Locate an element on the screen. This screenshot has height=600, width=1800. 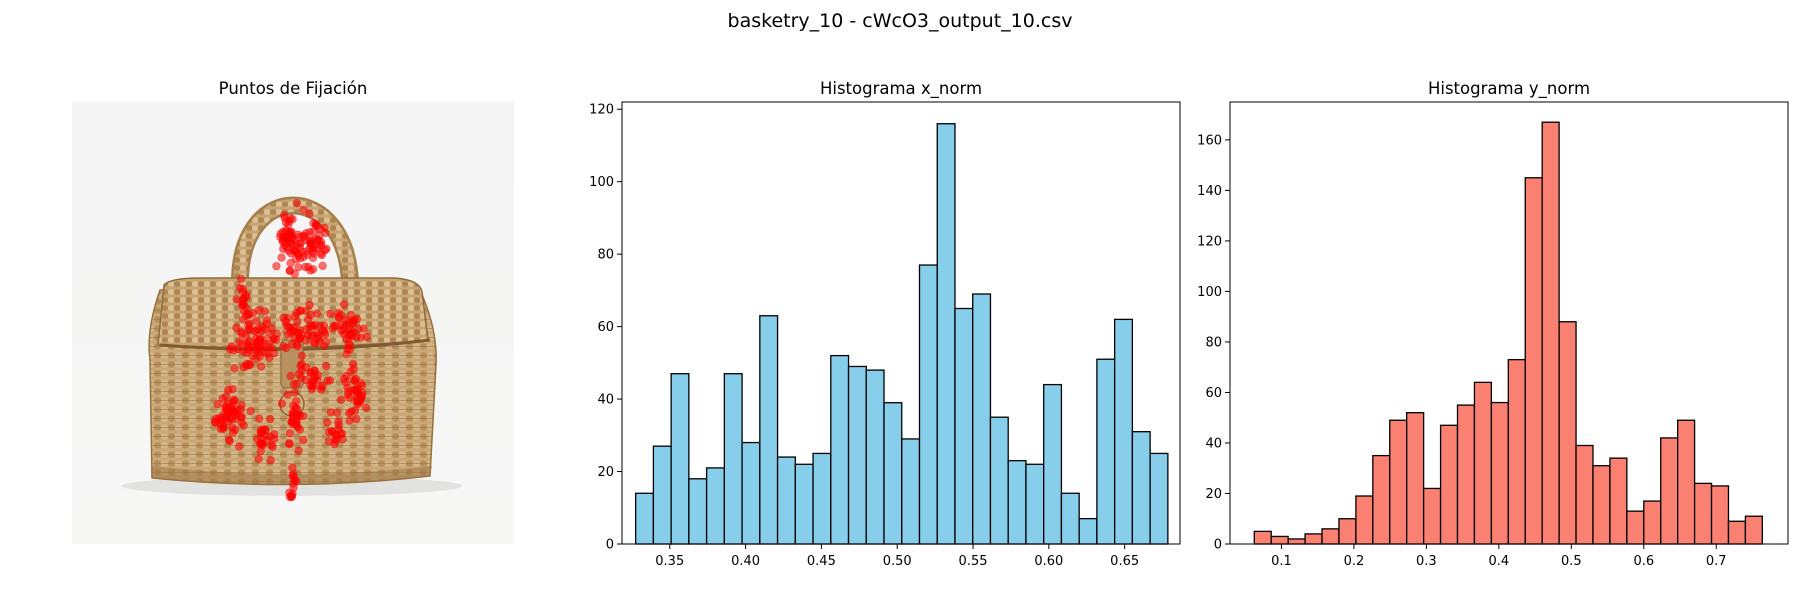
x-hist-xtick-label: 0.65 is located at coordinates (1124, 561).